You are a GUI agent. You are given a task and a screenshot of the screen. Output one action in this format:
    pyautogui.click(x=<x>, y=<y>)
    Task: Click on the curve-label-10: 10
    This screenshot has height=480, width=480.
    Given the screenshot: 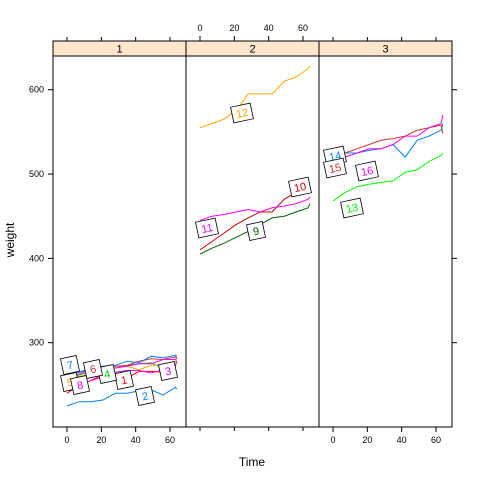 What is the action you would take?
    pyautogui.click(x=300, y=187)
    